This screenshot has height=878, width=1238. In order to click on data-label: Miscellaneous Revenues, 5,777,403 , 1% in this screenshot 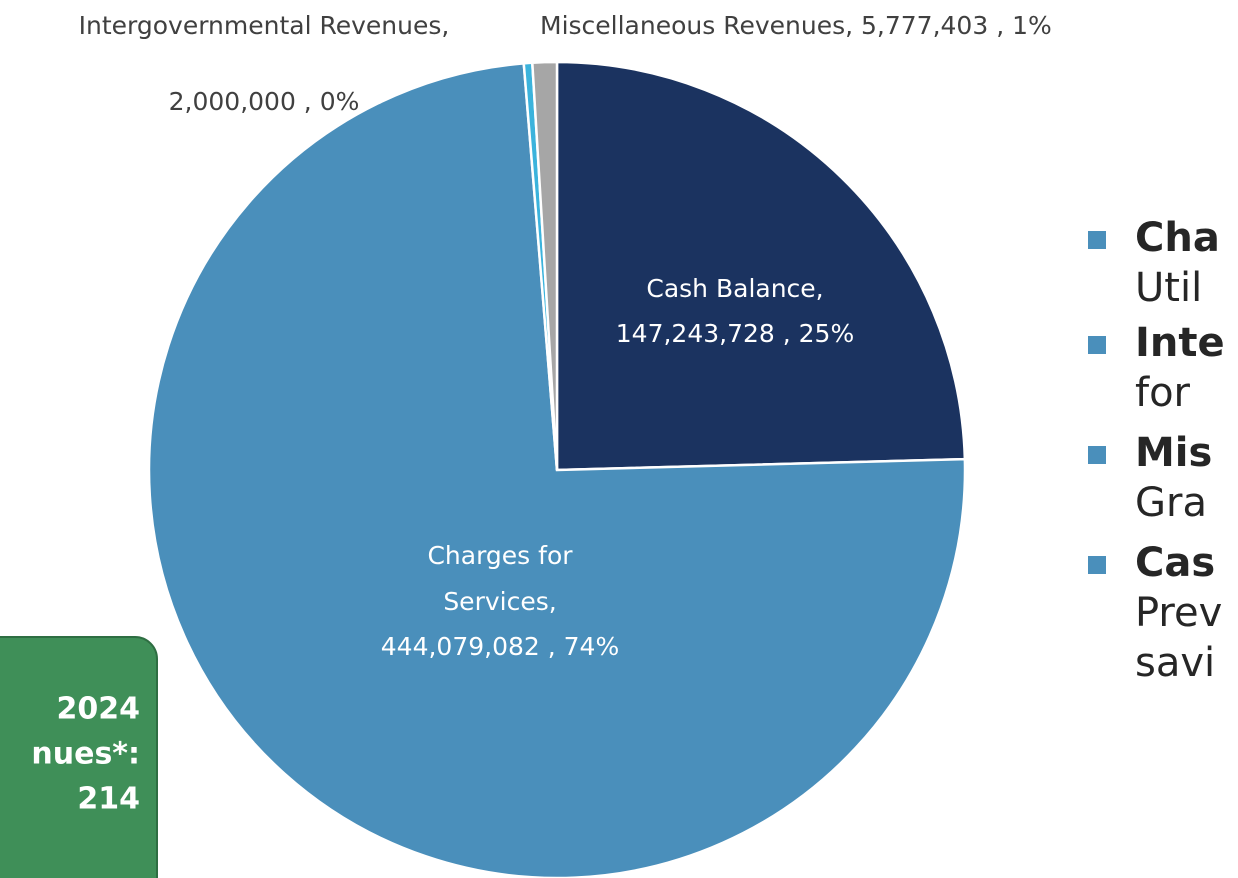, I will do `click(796, 25)`.